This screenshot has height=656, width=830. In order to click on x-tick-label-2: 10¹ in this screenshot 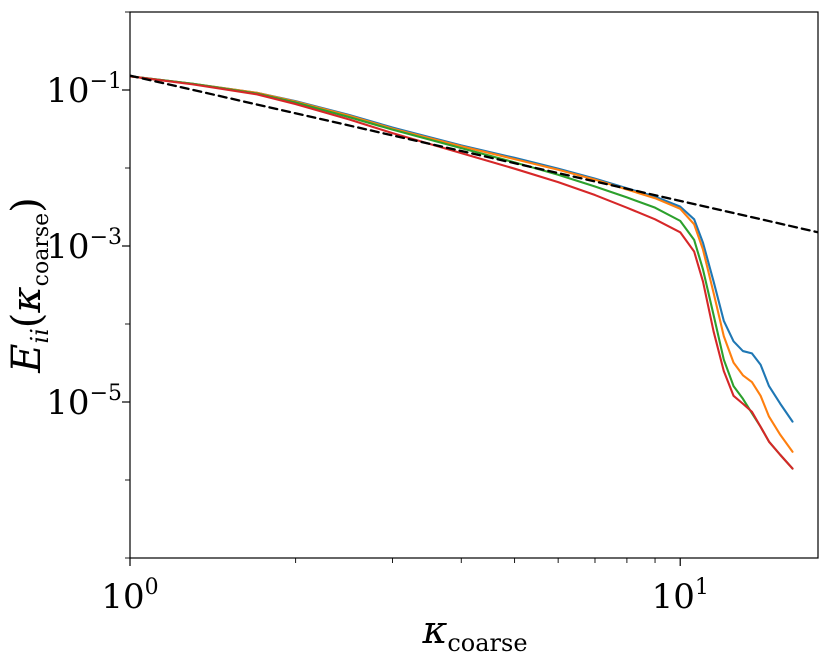, I will do `click(680, 596)`.